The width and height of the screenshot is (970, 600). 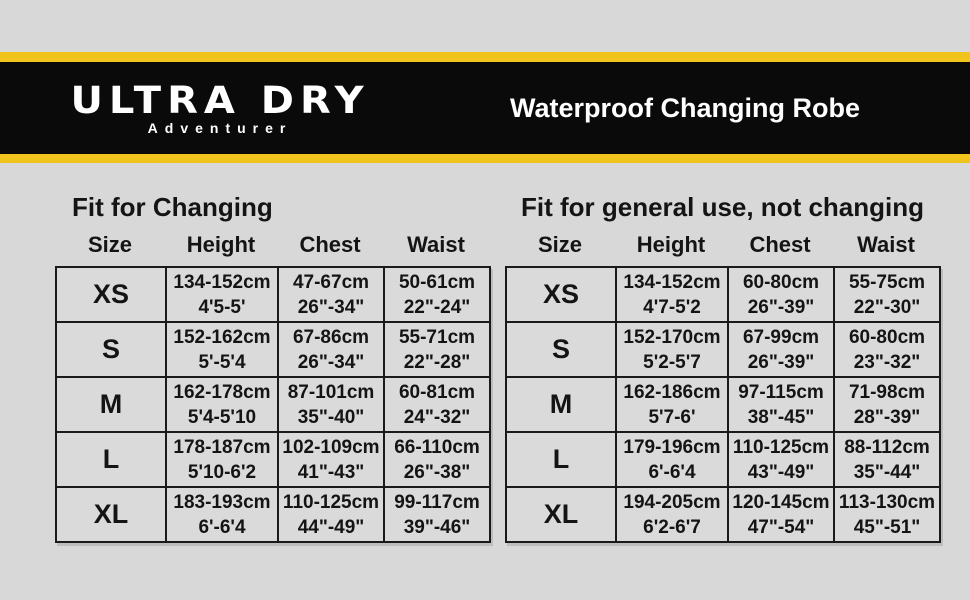 I want to click on height-cell: 134-152cm 4'7-5'2, so click(x=672, y=294).